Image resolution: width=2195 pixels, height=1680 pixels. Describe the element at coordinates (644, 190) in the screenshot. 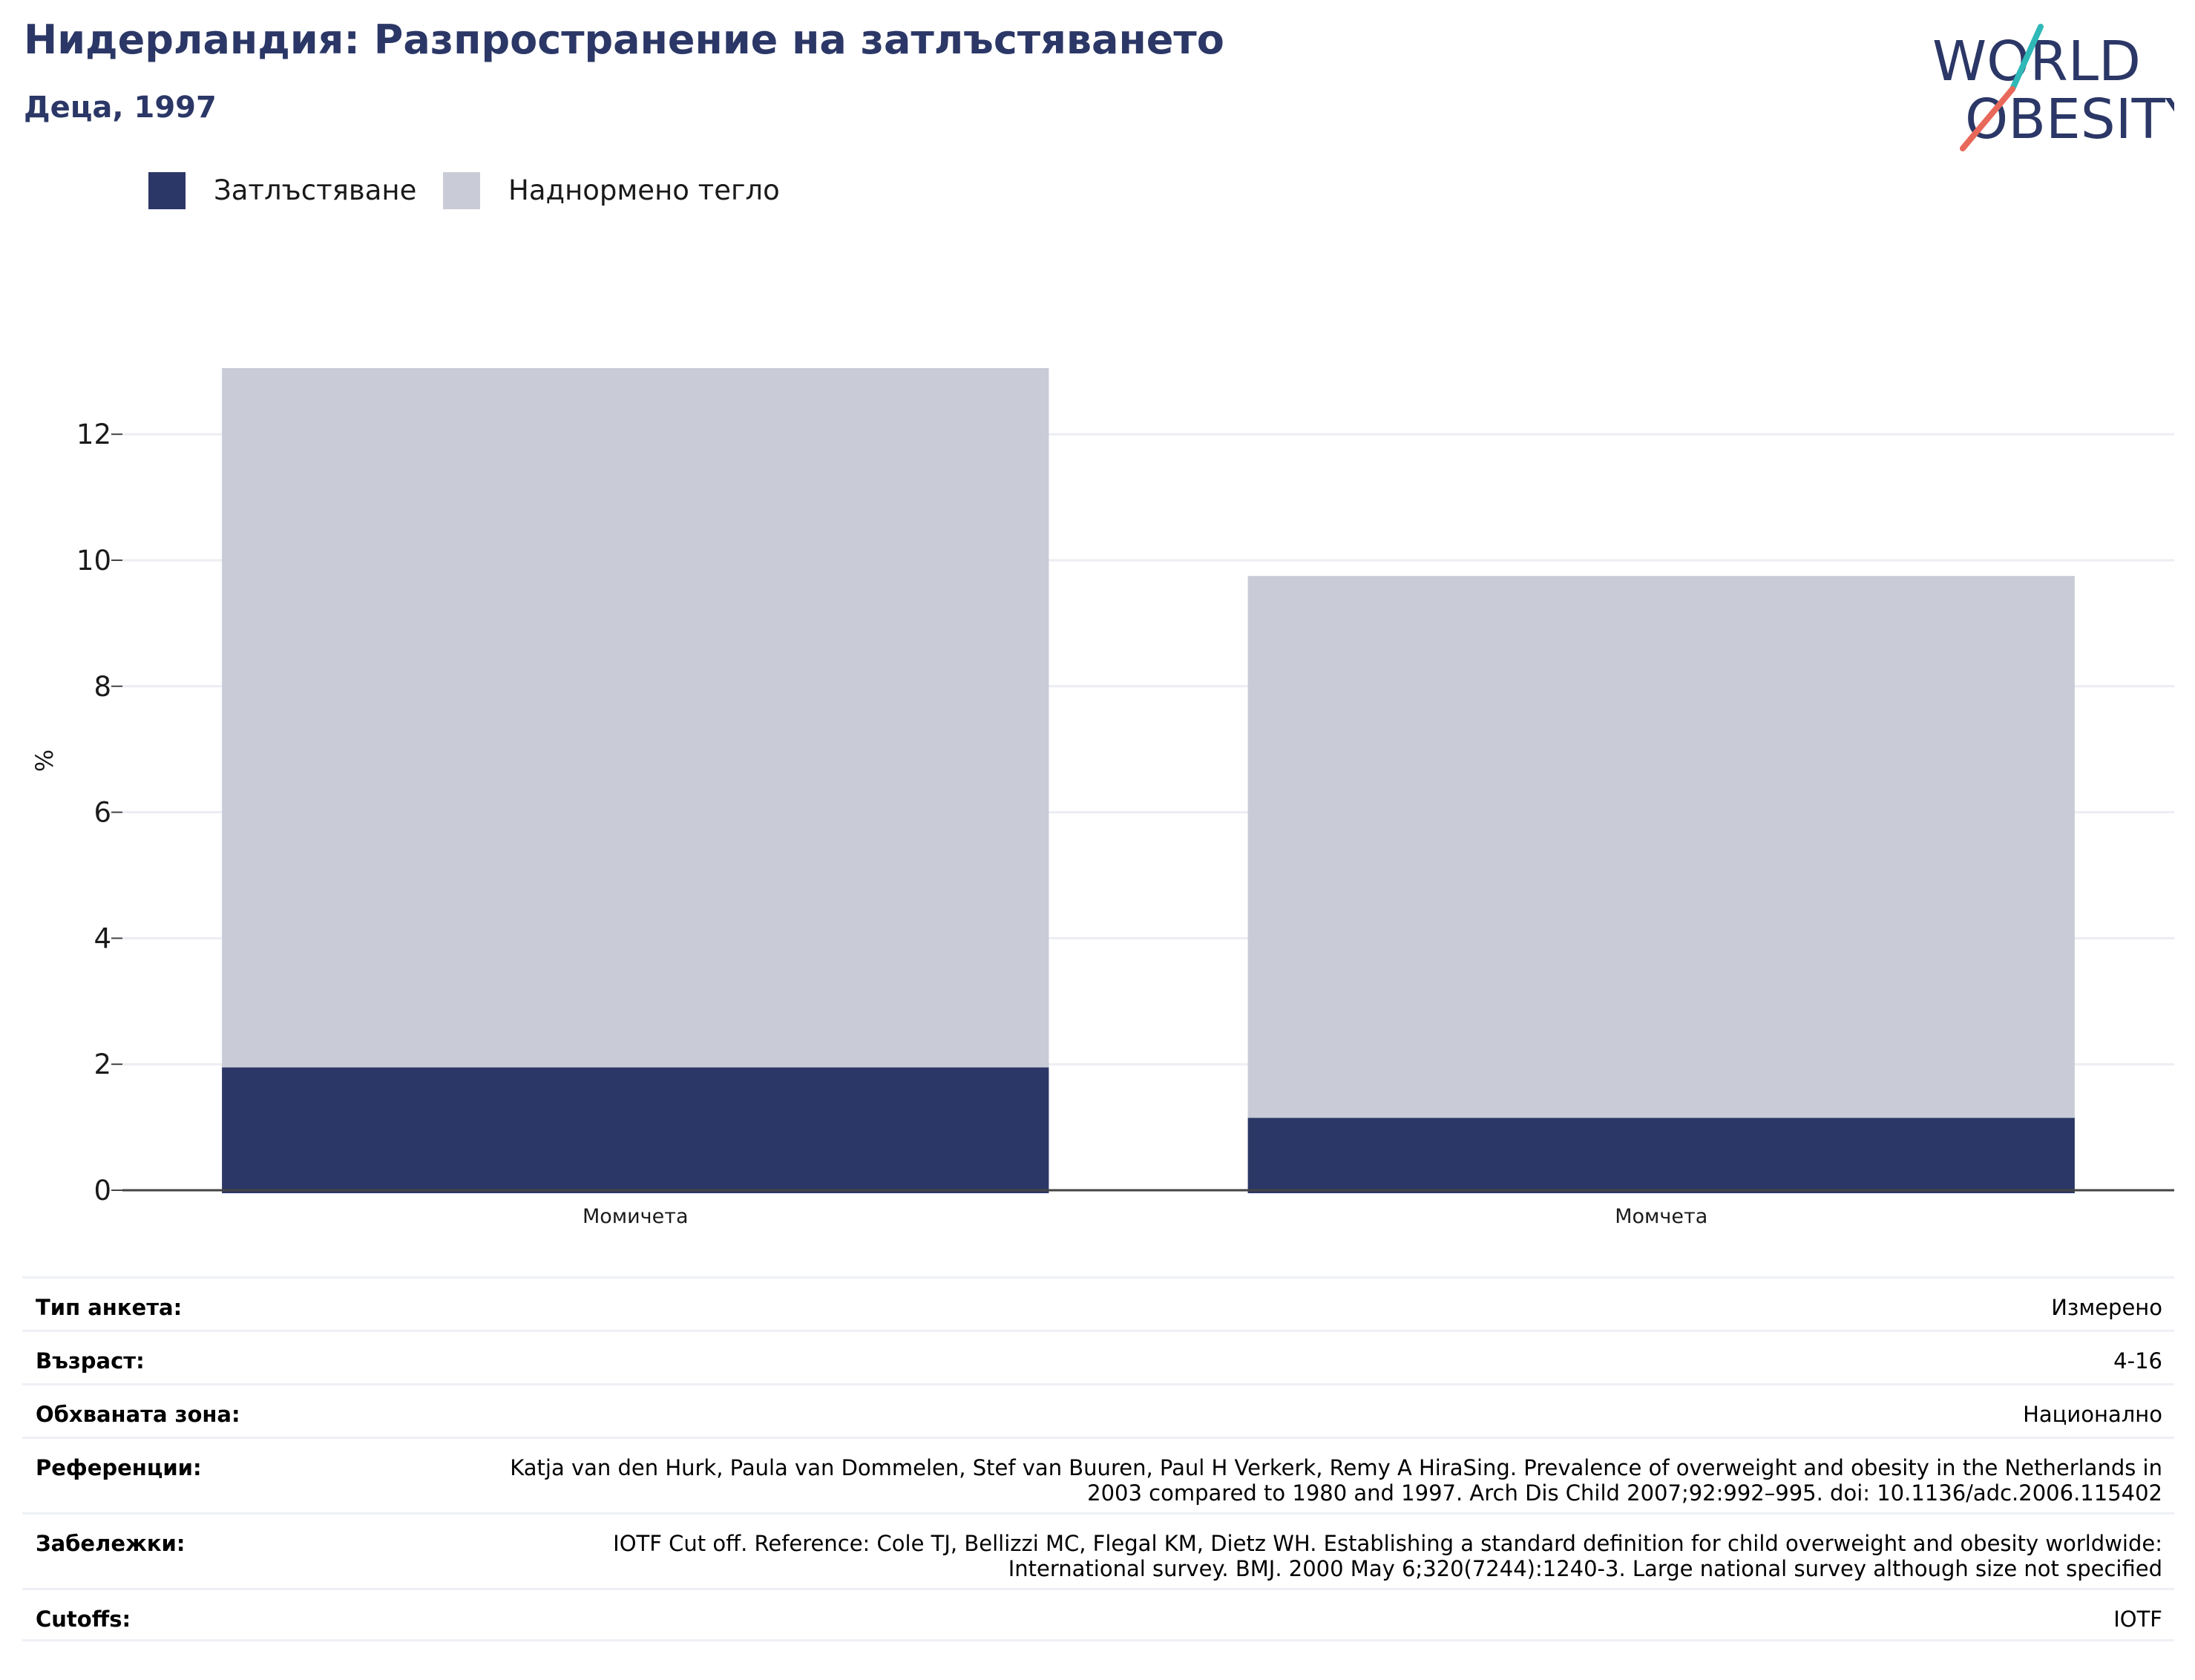

I see `legend-label-overweight: Наднормено тегло` at that location.